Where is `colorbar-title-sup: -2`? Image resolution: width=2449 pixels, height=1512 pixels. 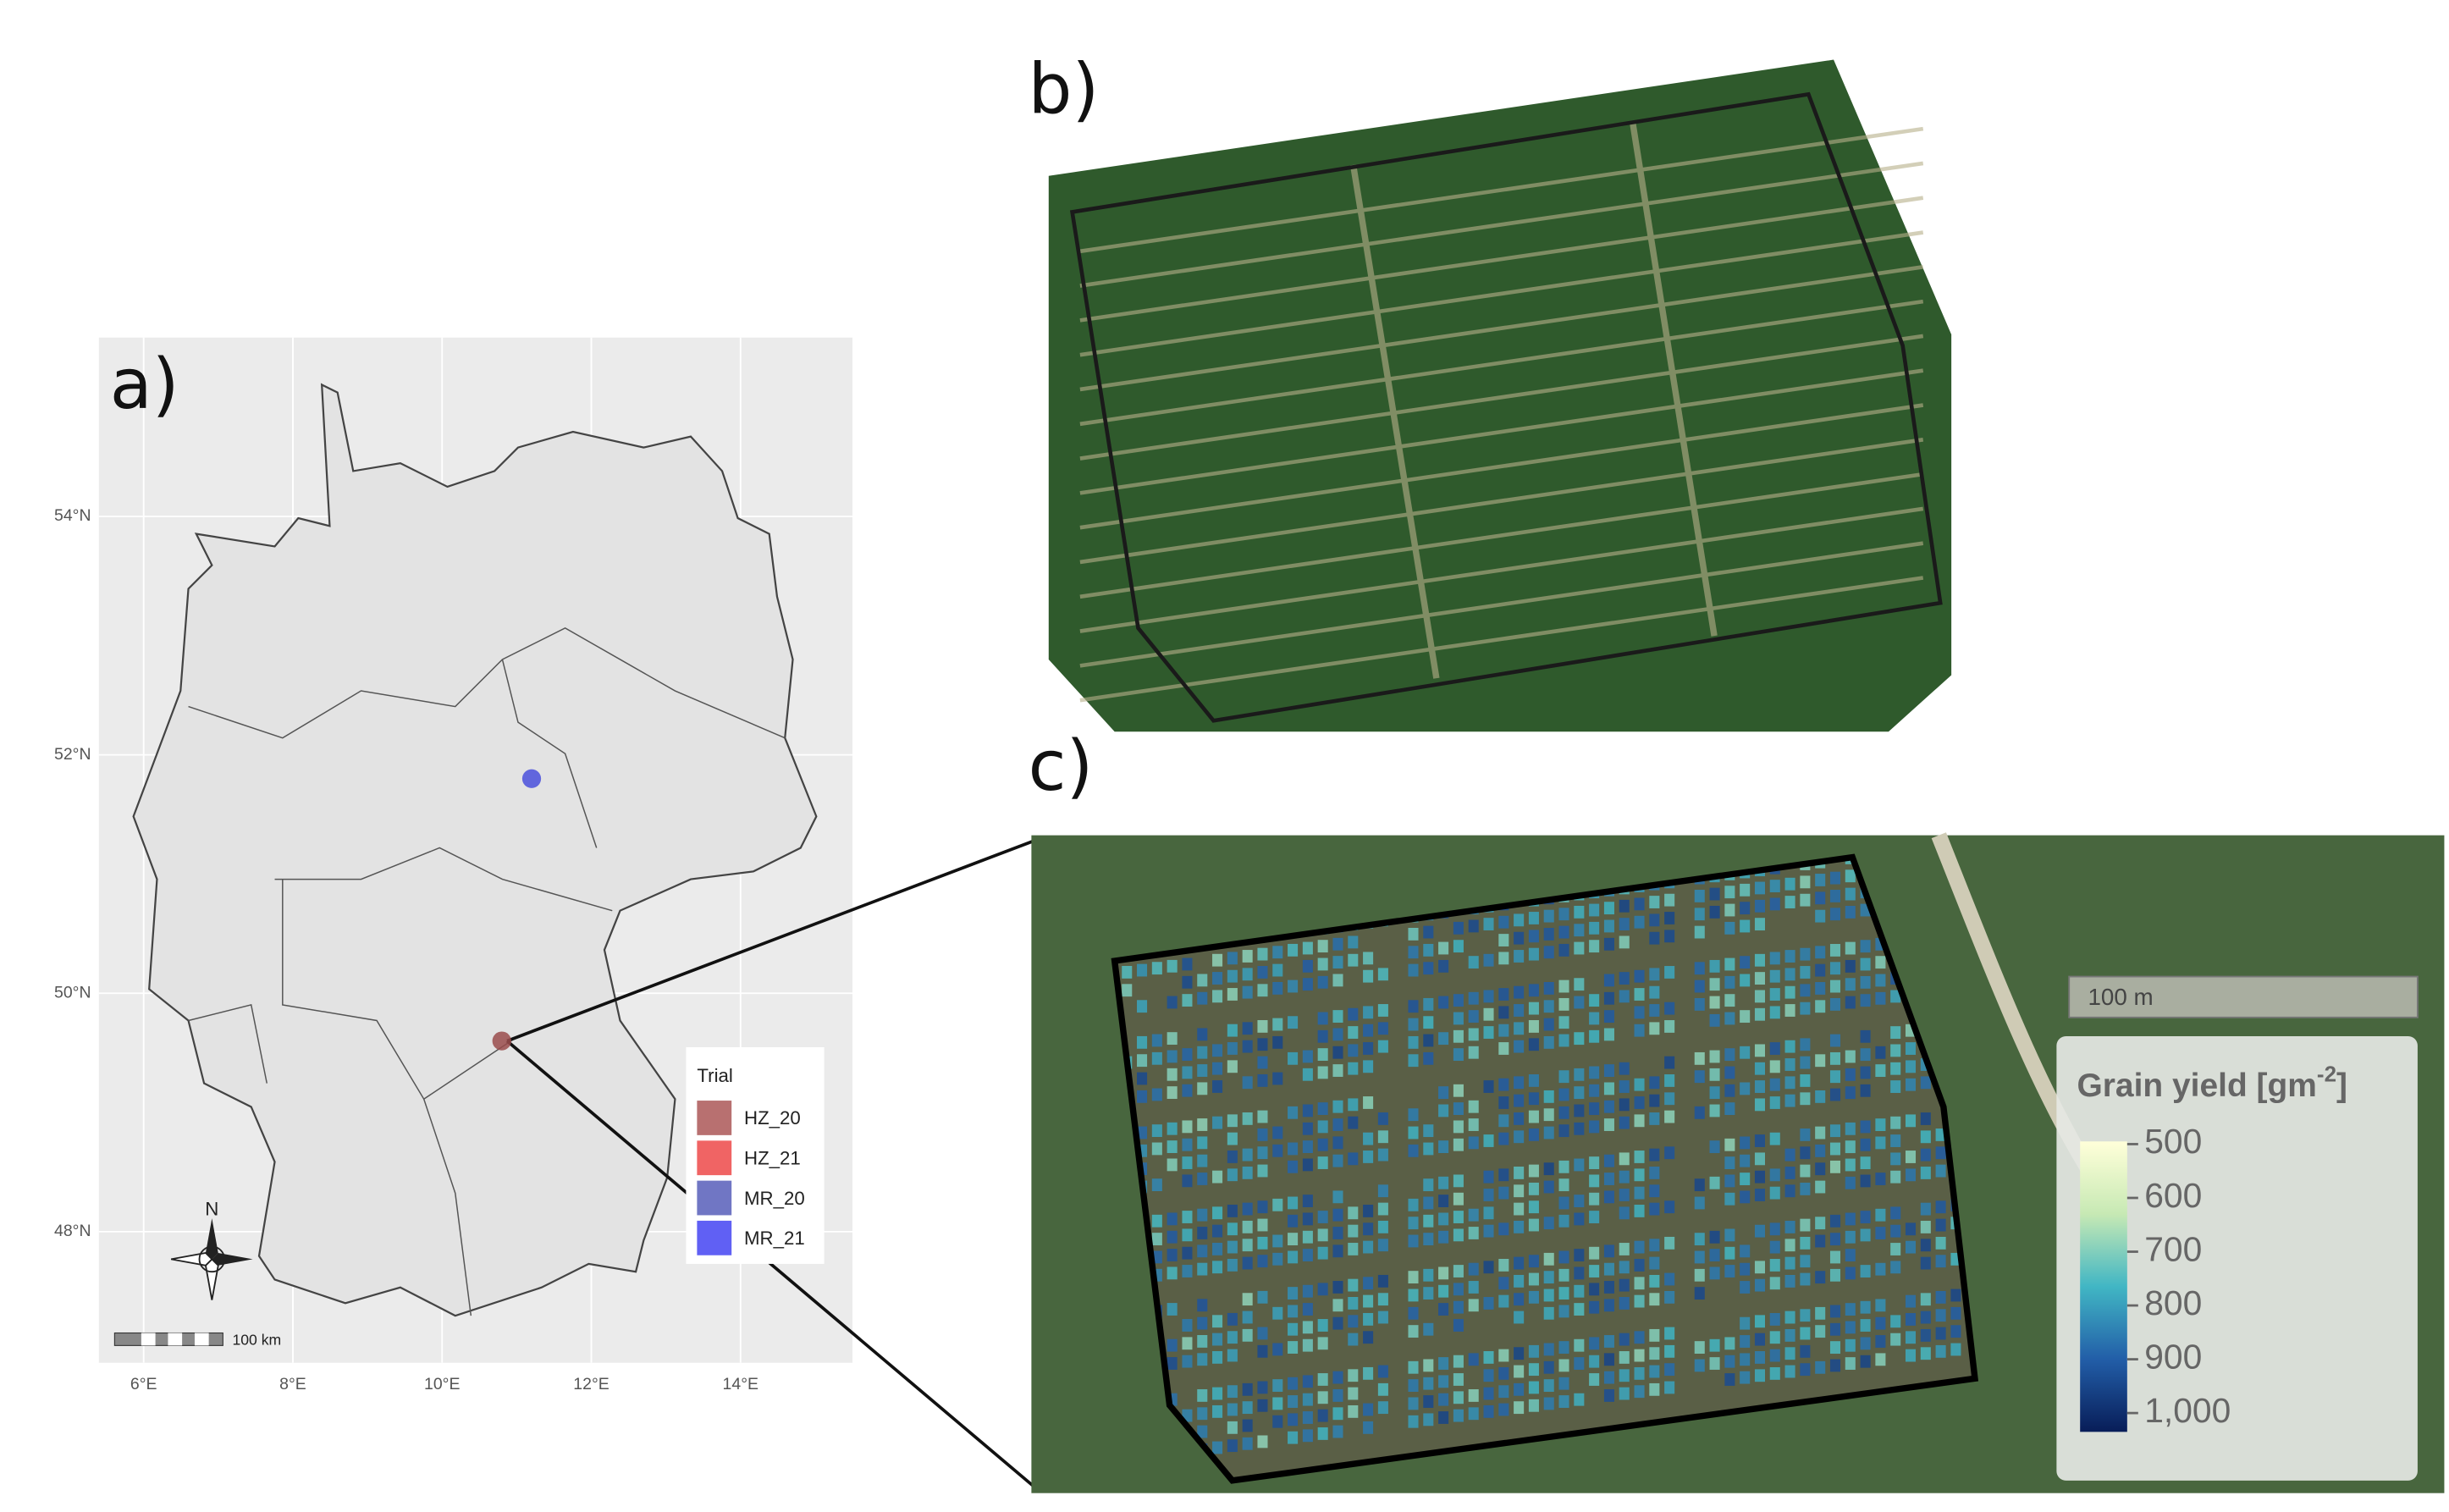 colorbar-title-sup: -2 is located at coordinates (2327, 1073).